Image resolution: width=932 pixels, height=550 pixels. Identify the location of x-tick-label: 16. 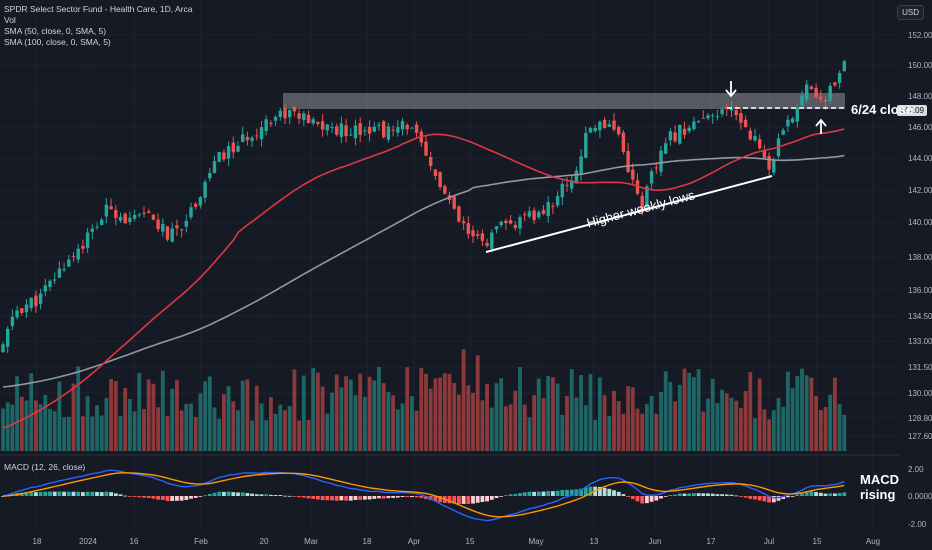
(134, 541).